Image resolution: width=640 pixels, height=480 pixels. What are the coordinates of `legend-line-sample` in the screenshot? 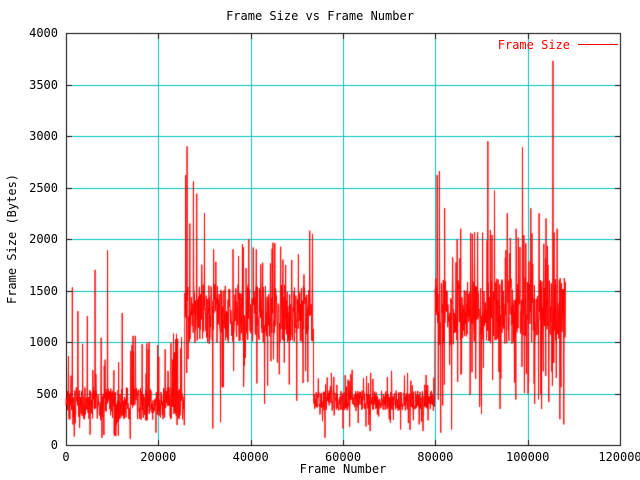 It's located at (598, 44).